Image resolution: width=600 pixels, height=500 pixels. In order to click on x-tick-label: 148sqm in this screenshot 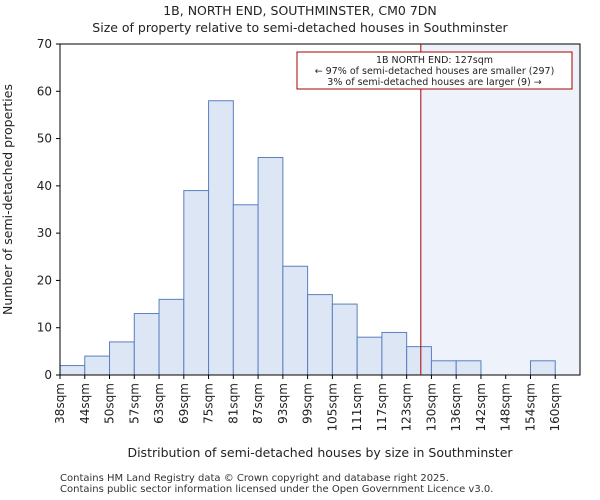, I will do `click(506, 407)`.